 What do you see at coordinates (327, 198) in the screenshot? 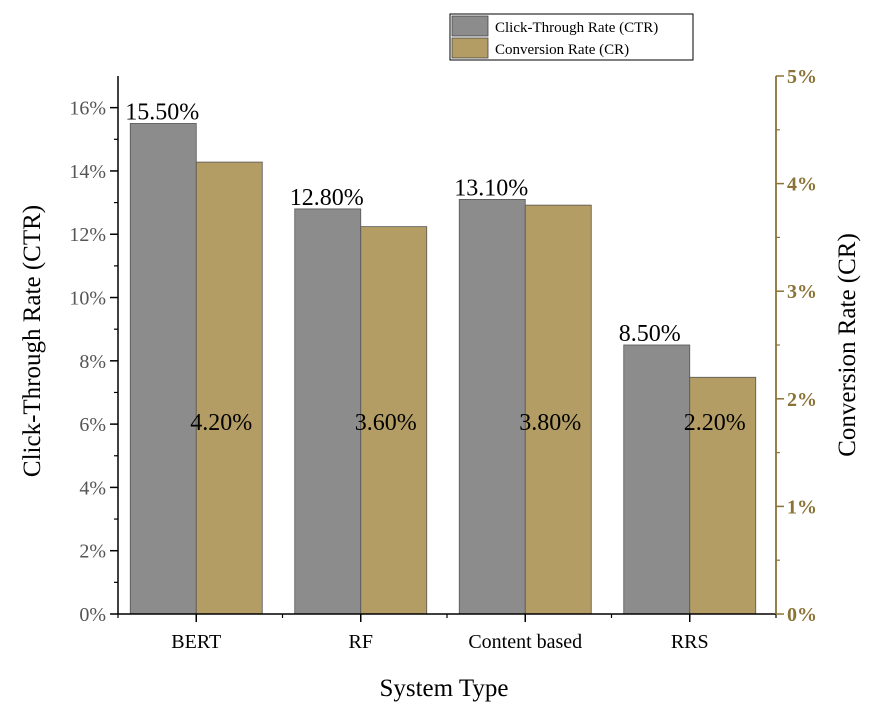
I see `data-label-ctr-1: 12.80%` at bounding box center [327, 198].